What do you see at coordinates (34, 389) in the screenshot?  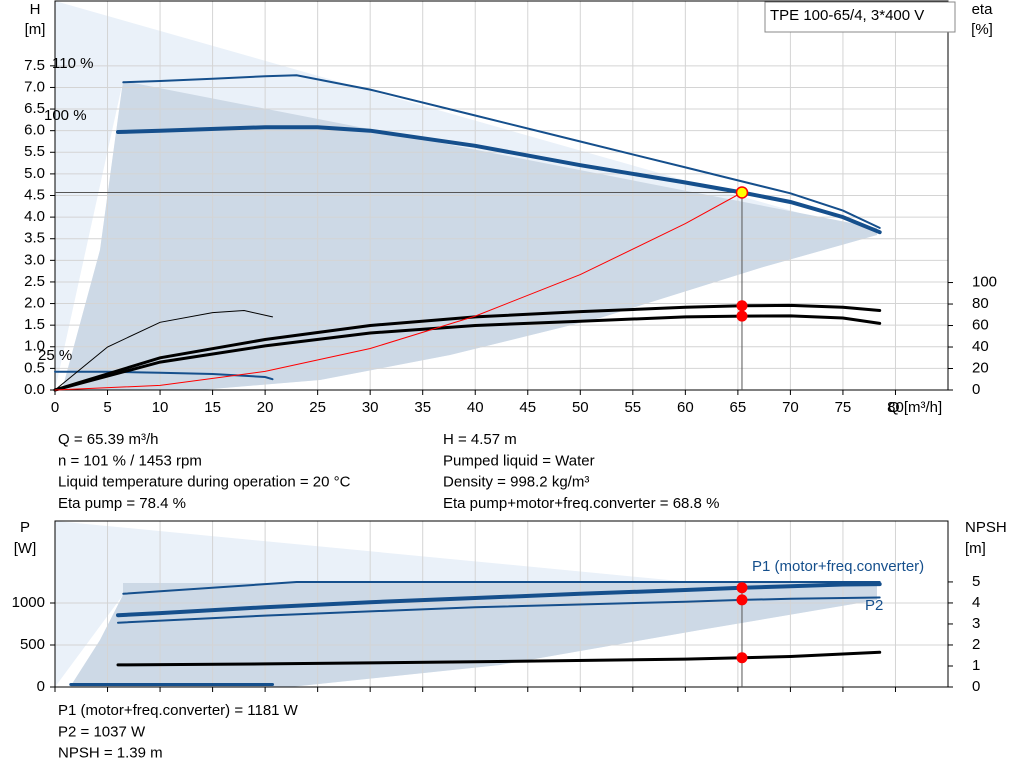 I see `y-tick-label: 0.0` at bounding box center [34, 389].